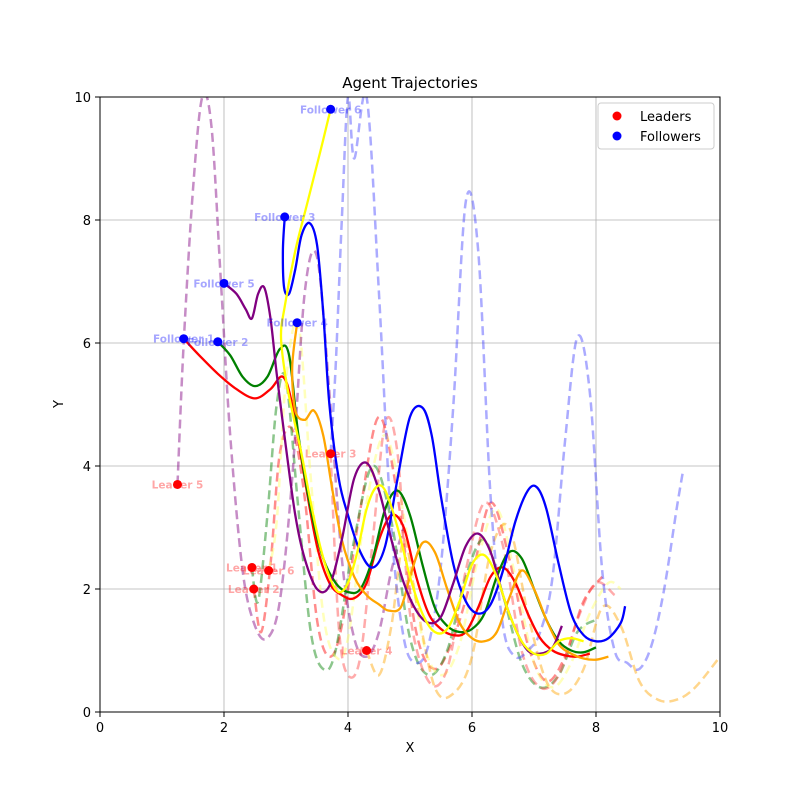 This screenshot has height=800, width=800. Describe the element at coordinates (82, 98) in the screenshot. I see `y-tick-label-5: 10` at that location.